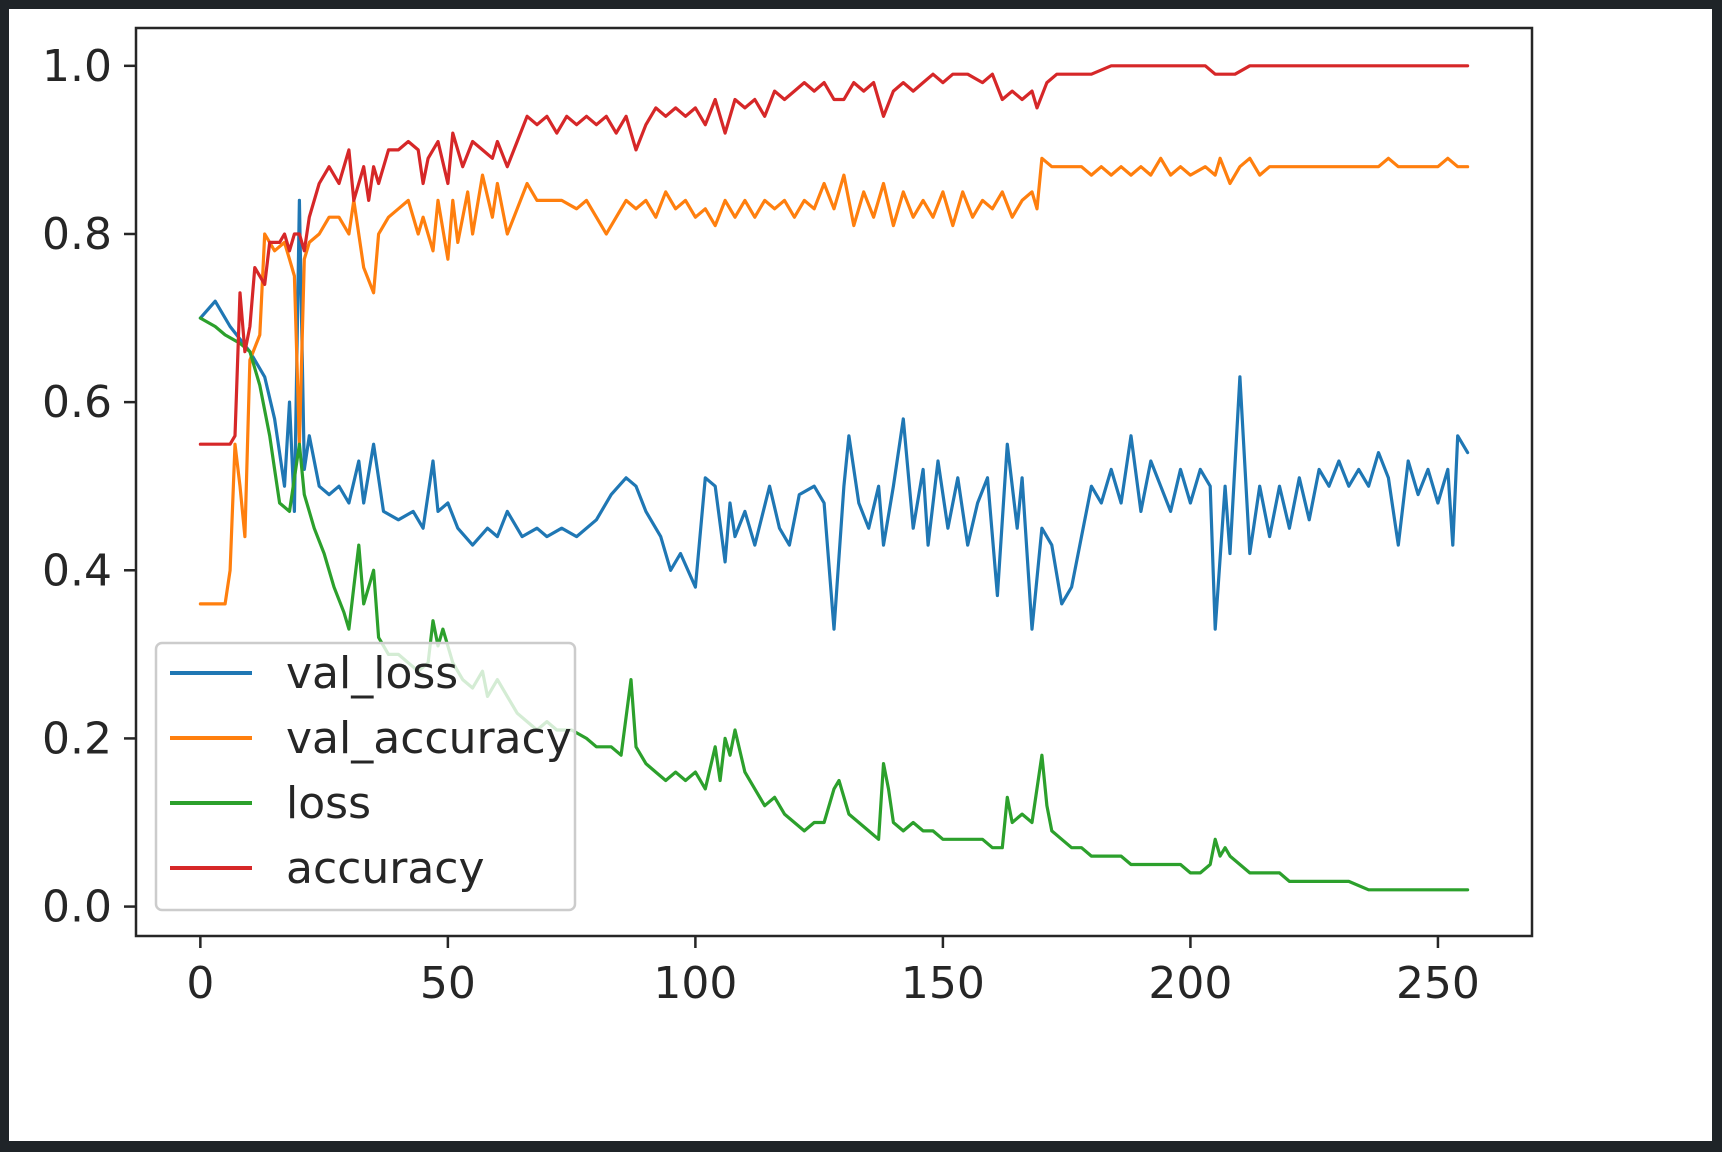  Describe the element at coordinates (365, 776) in the screenshot. I see `legend-box` at that location.